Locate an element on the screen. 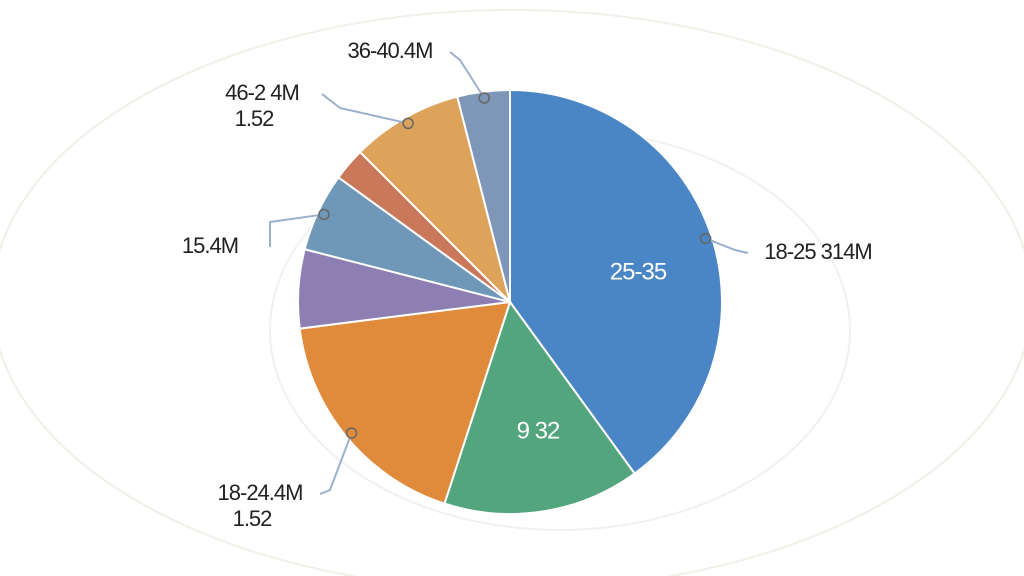 This screenshot has width=1024, height=576. slice-label: 15.4M is located at coordinates (210, 245).